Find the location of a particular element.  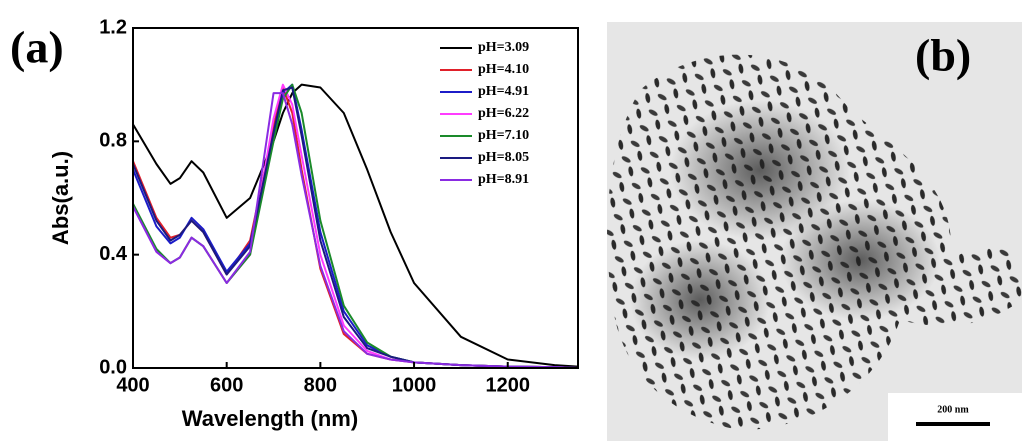

scale-bar-label: 200 nm is located at coordinates (953, 409).